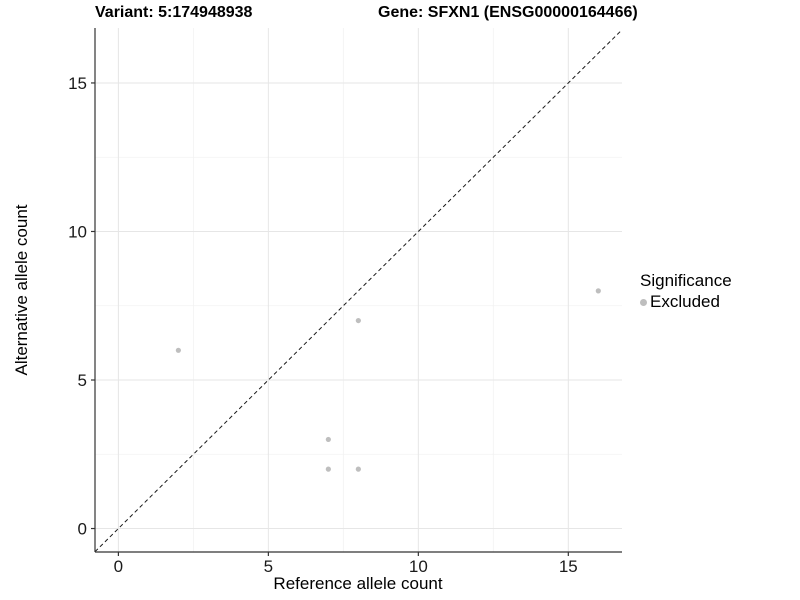 This screenshot has height=600, width=800. Describe the element at coordinates (118, 566) in the screenshot. I see `x-tick-label: 0` at that location.